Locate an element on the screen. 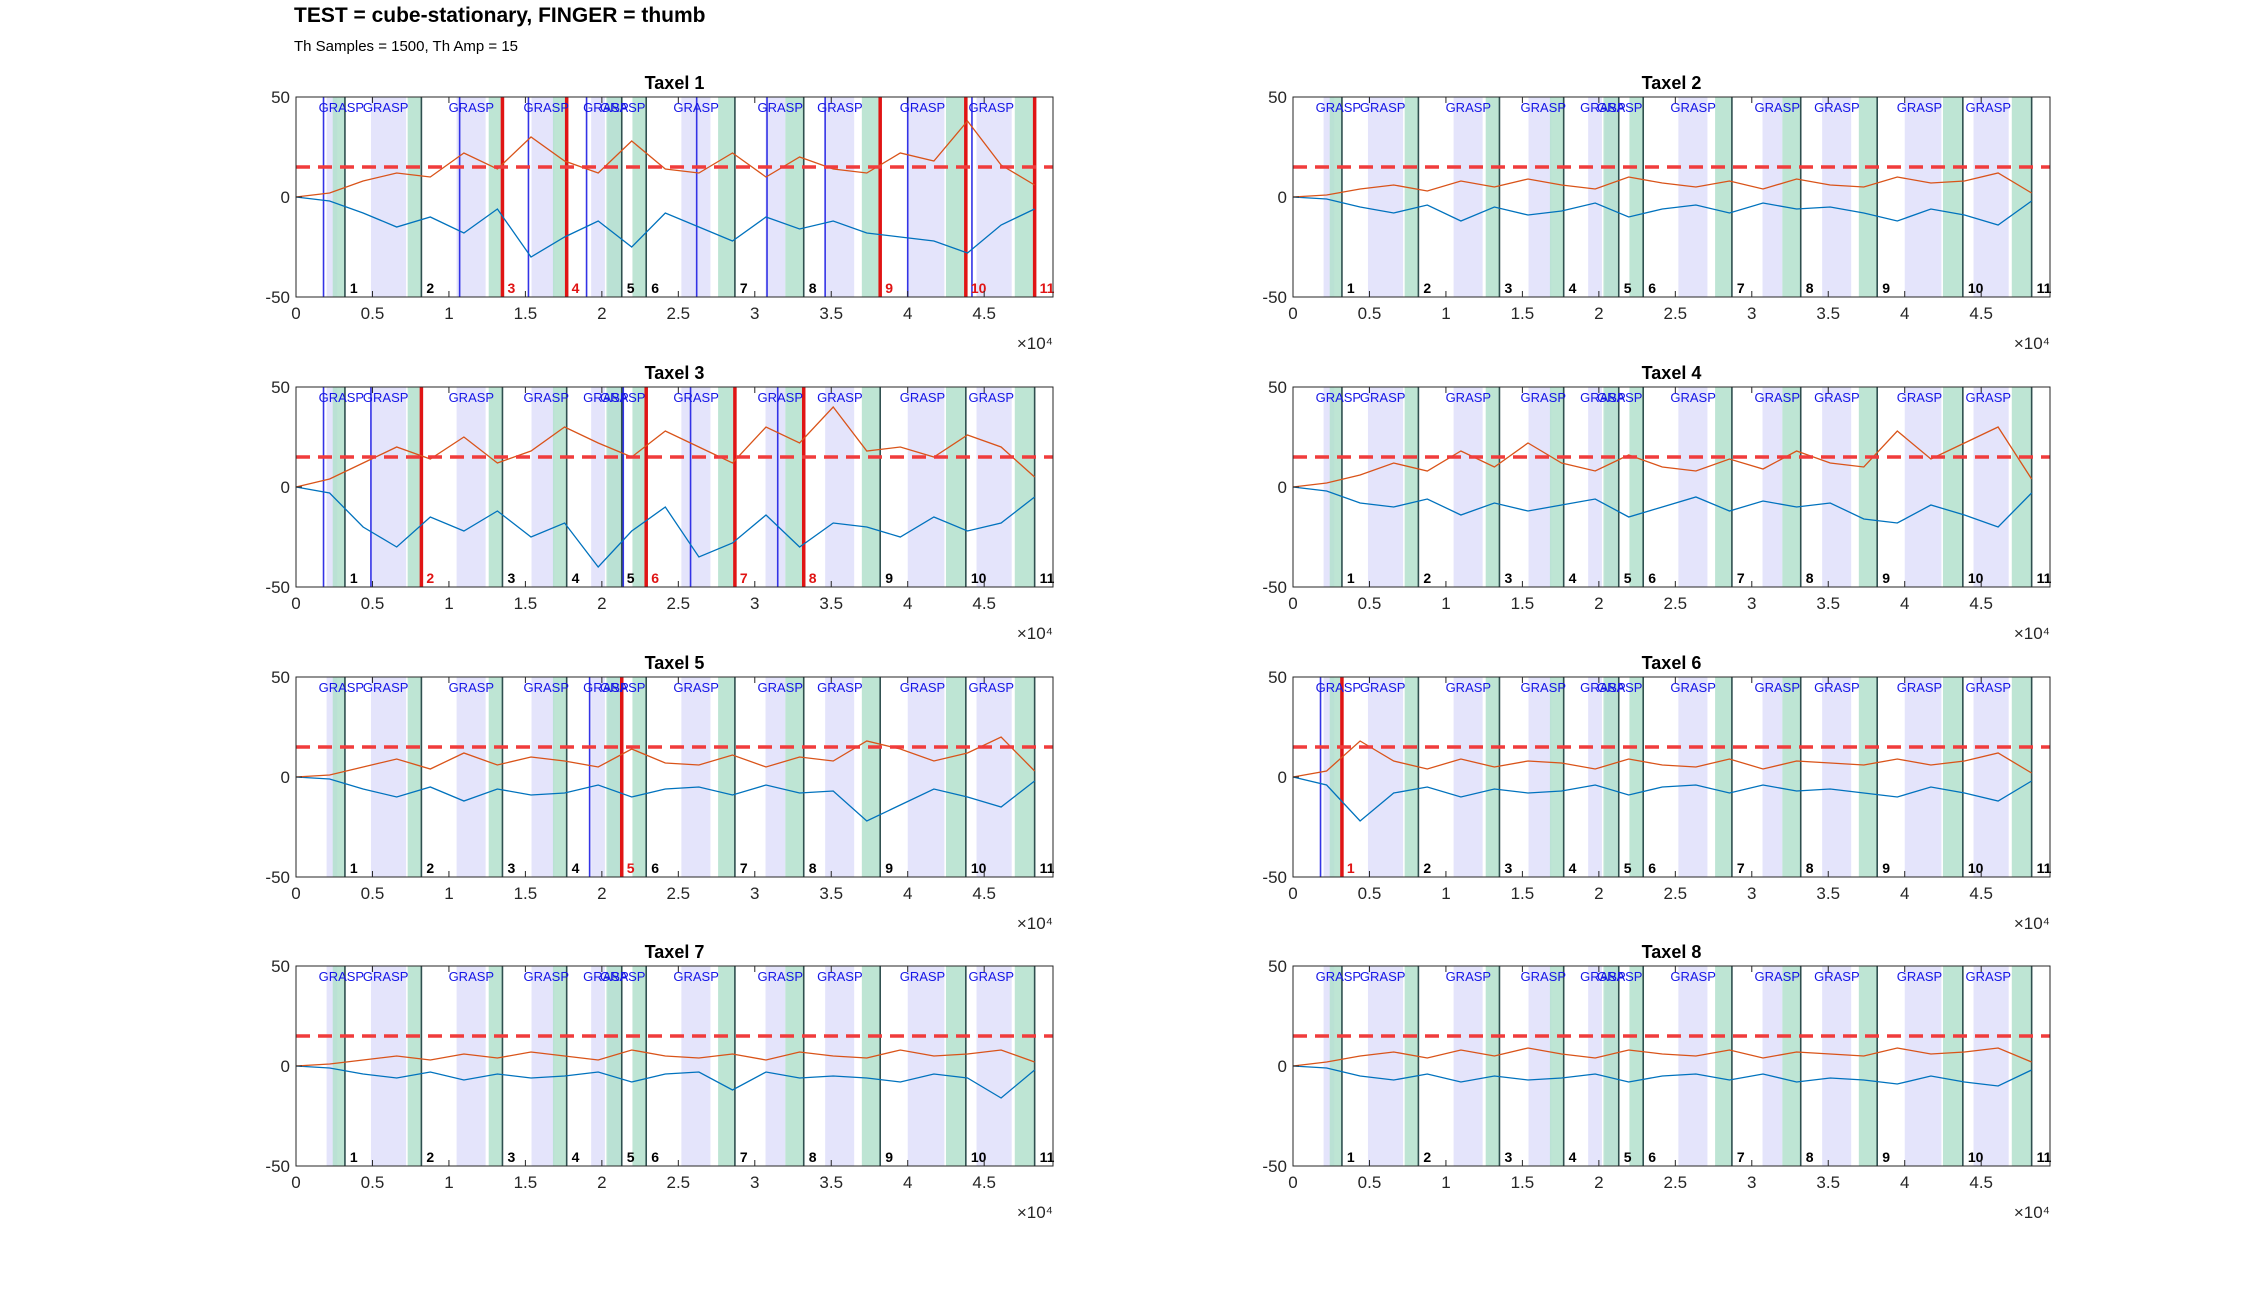 The height and width of the screenshot is (1311, 2250). x-tick-label: 3.5 is located at coordinates (831, 1182).